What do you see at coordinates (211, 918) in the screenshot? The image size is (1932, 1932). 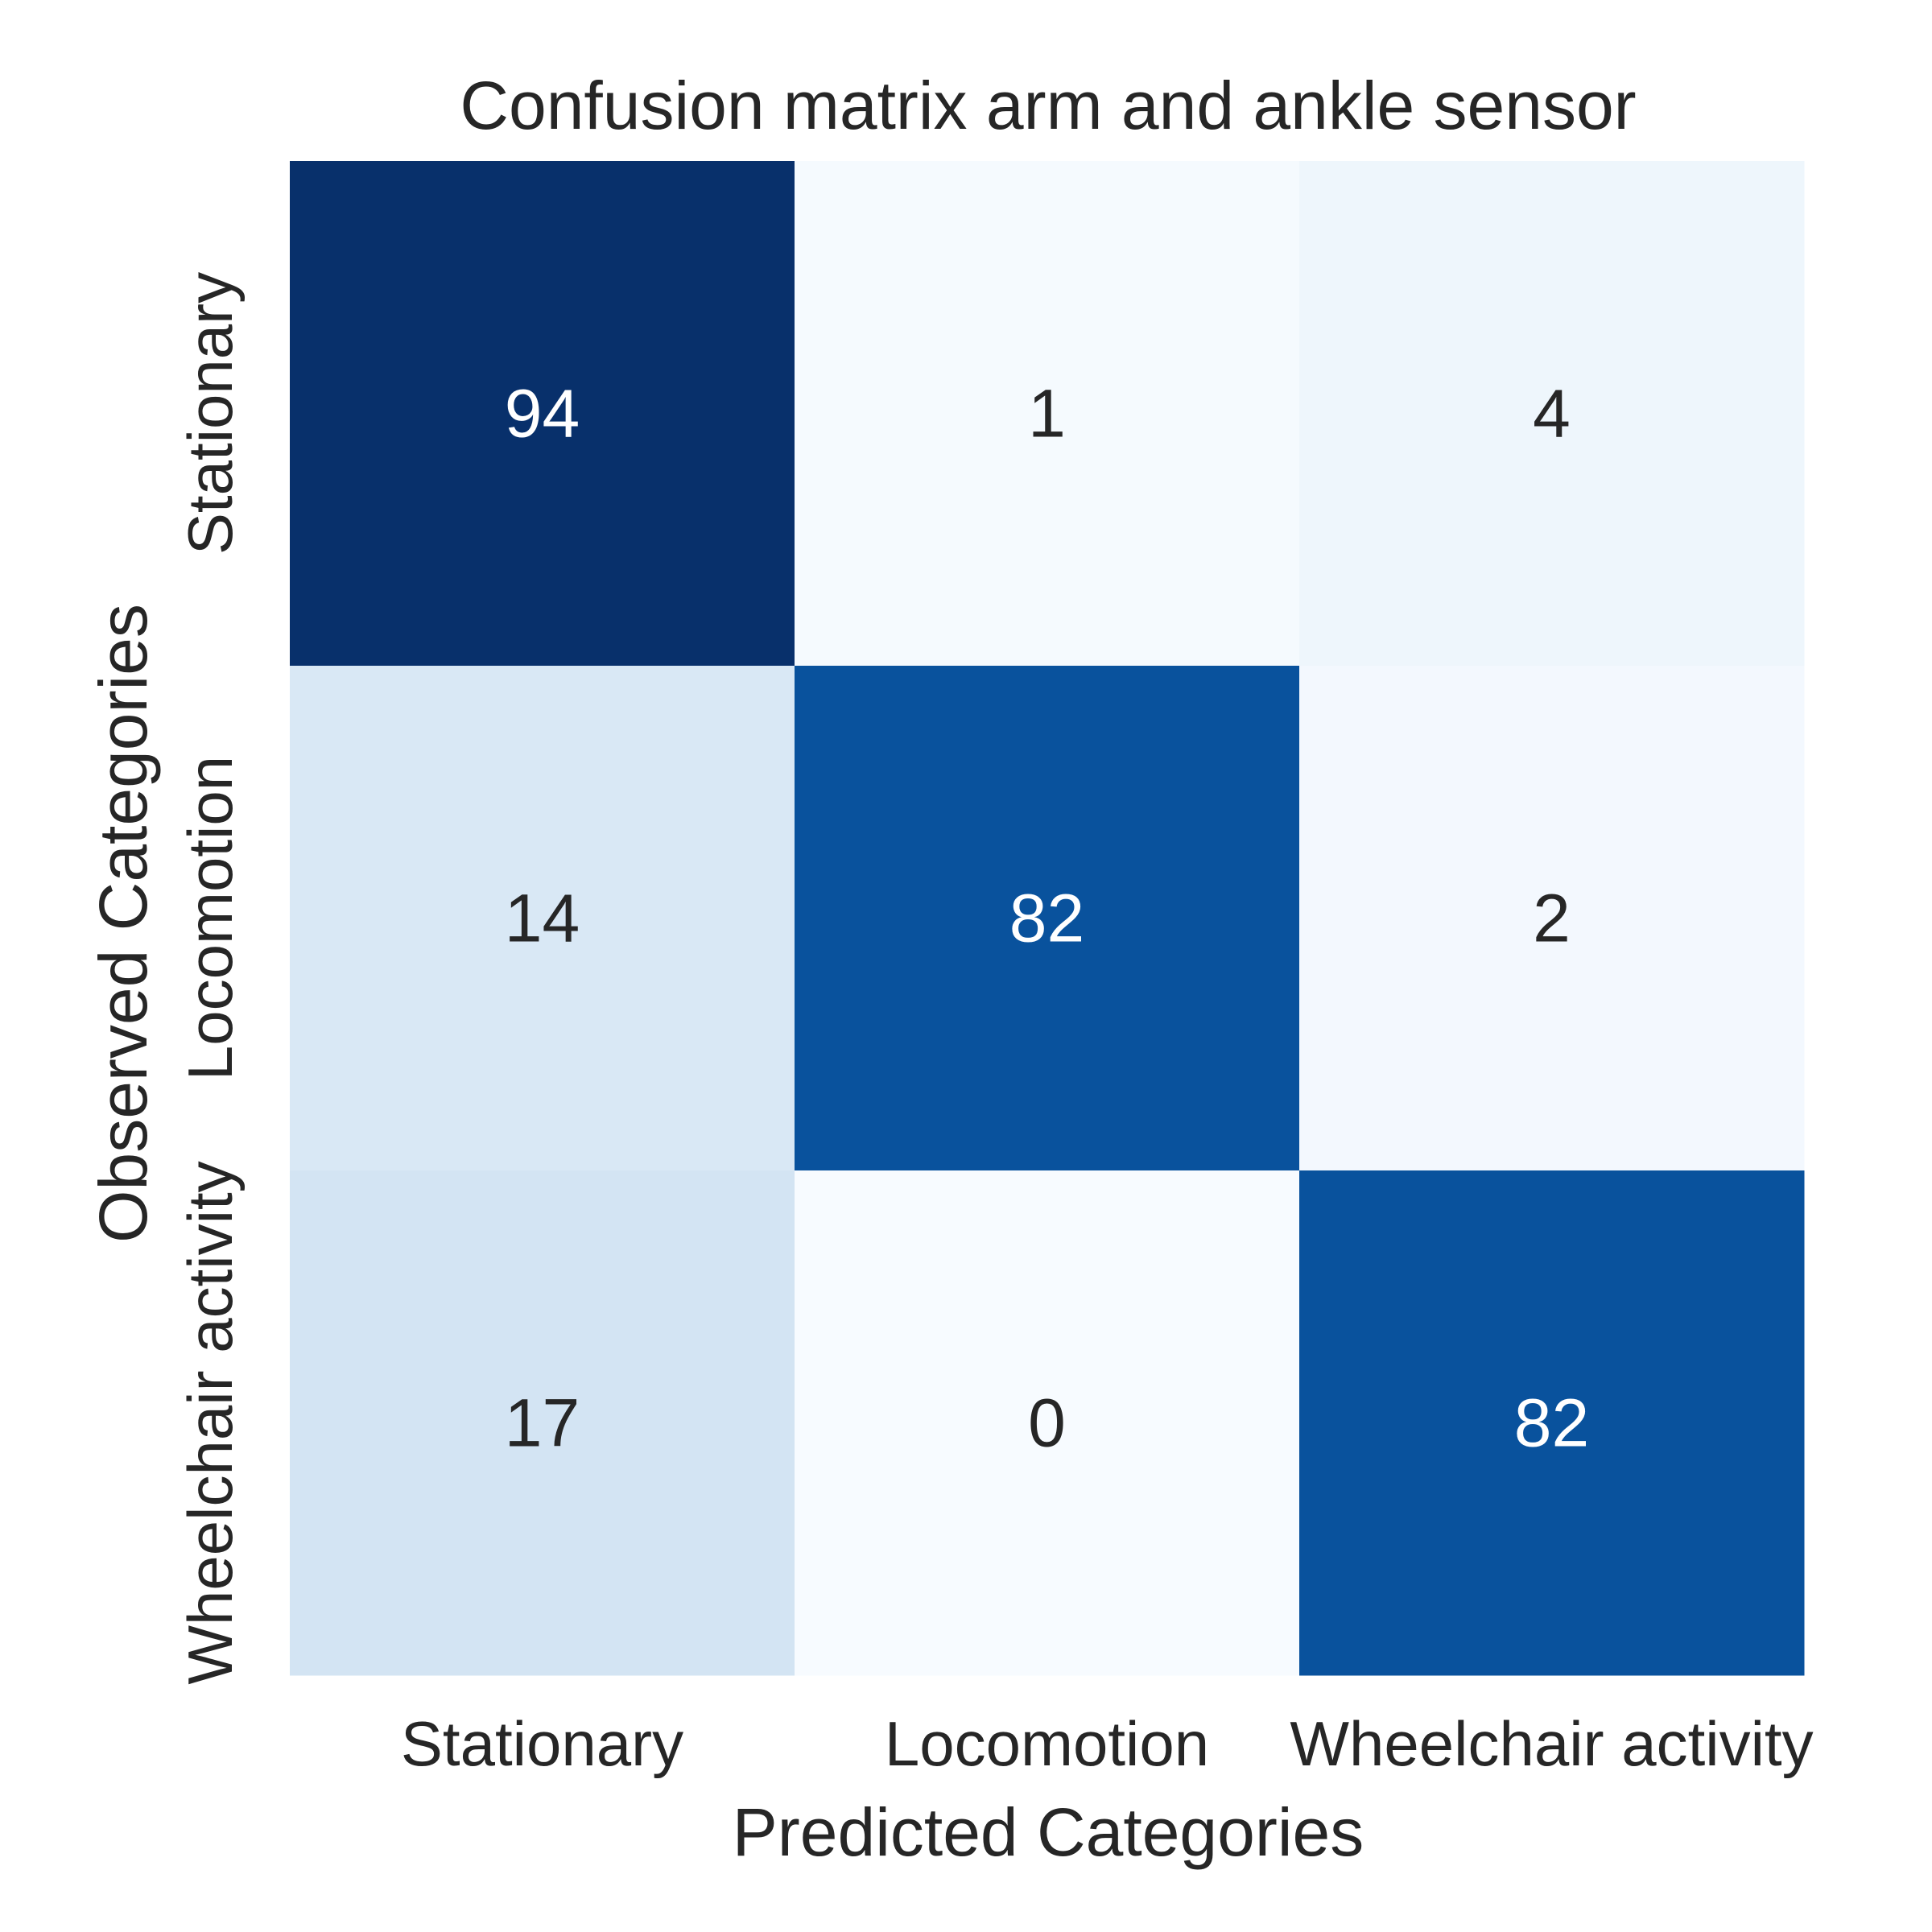 I see `y-tick-label-1: Locomotion` at bounding box center [211, 918].